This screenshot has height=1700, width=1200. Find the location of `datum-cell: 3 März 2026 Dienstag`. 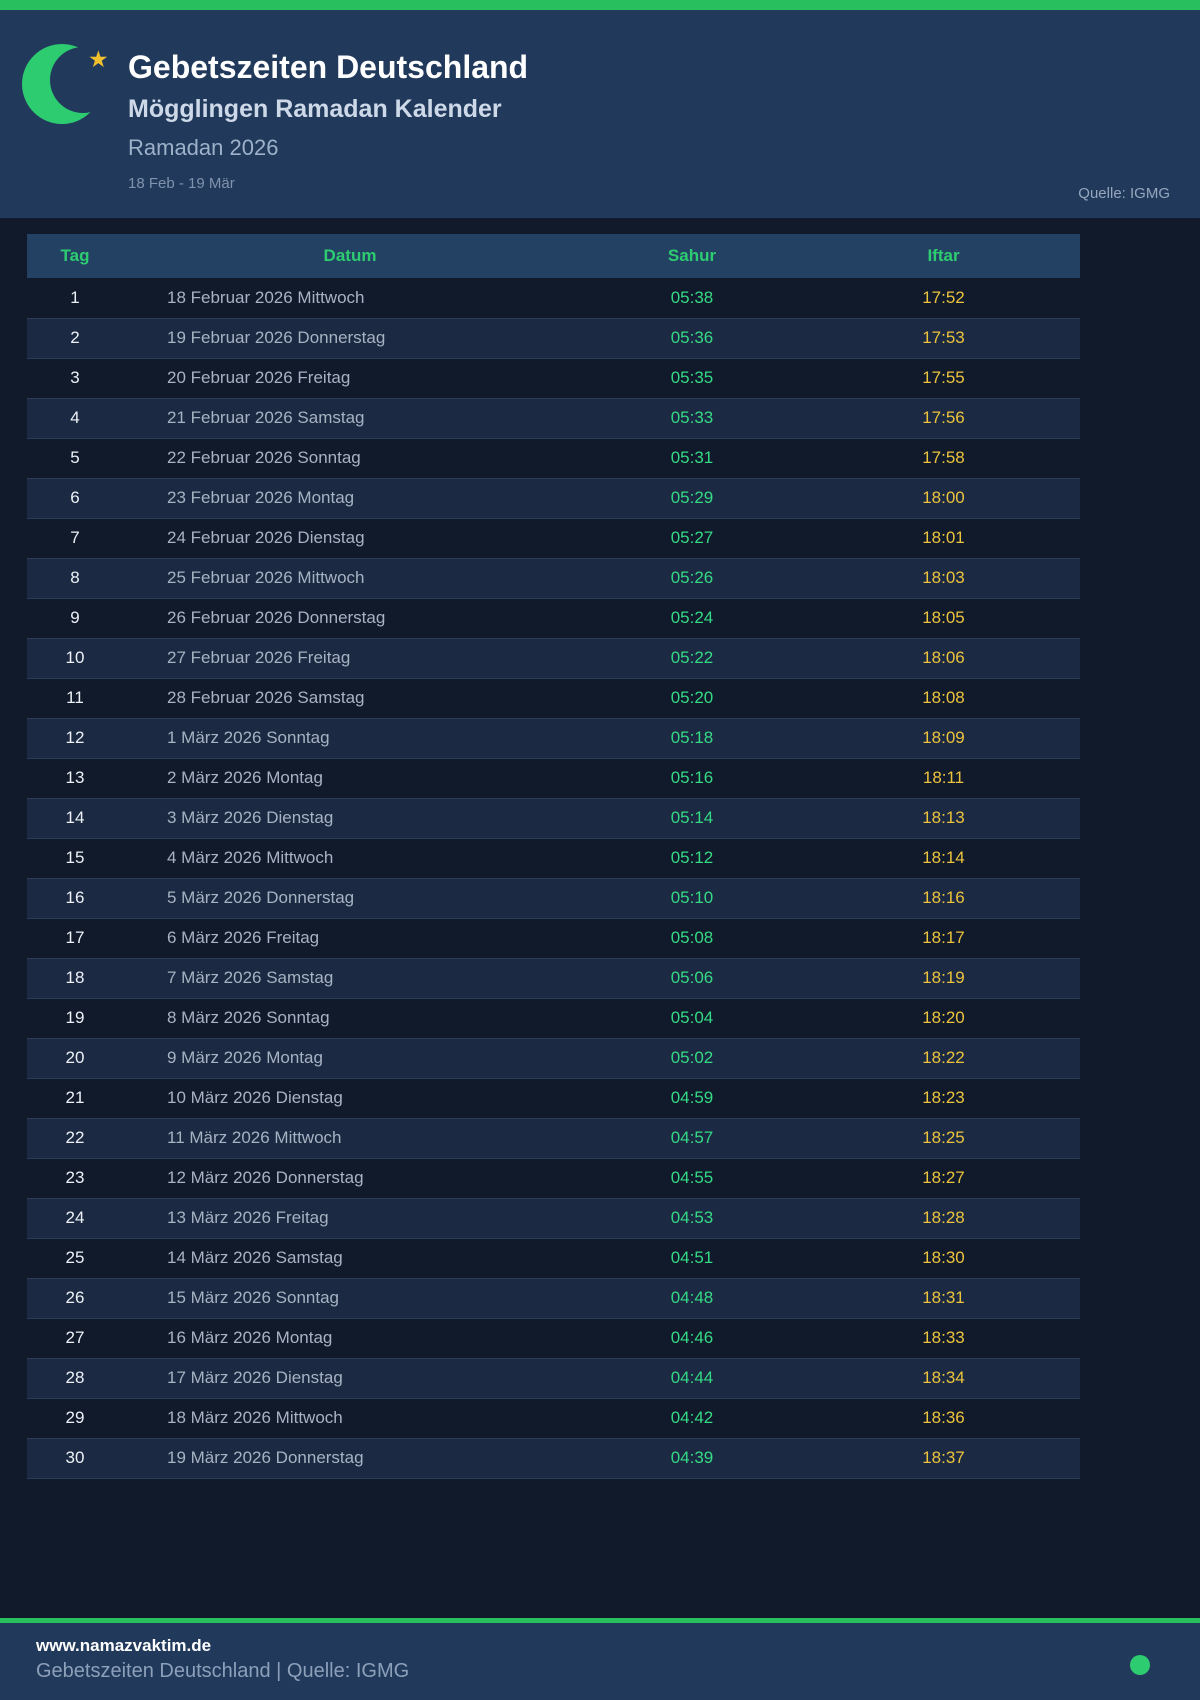

datum-cell: 3 März 2026 Dienstag is located at coordinates (350, 818).